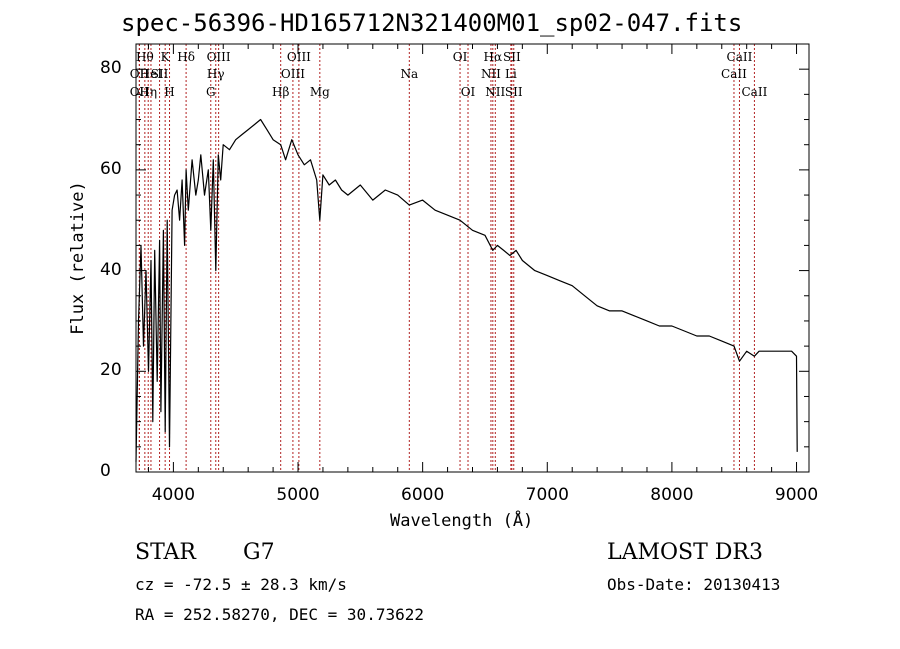  Describe the element at coordinates (513, 92) in the screenshot. I see `line-label-24: SII` at that location.